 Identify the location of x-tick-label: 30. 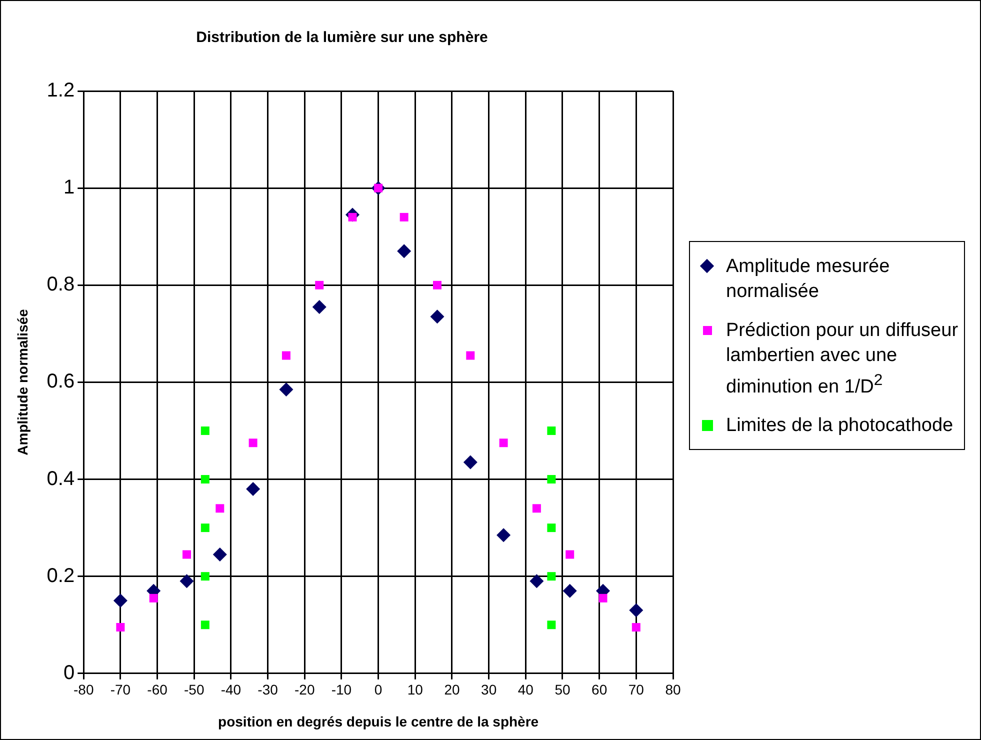
(489, 690).